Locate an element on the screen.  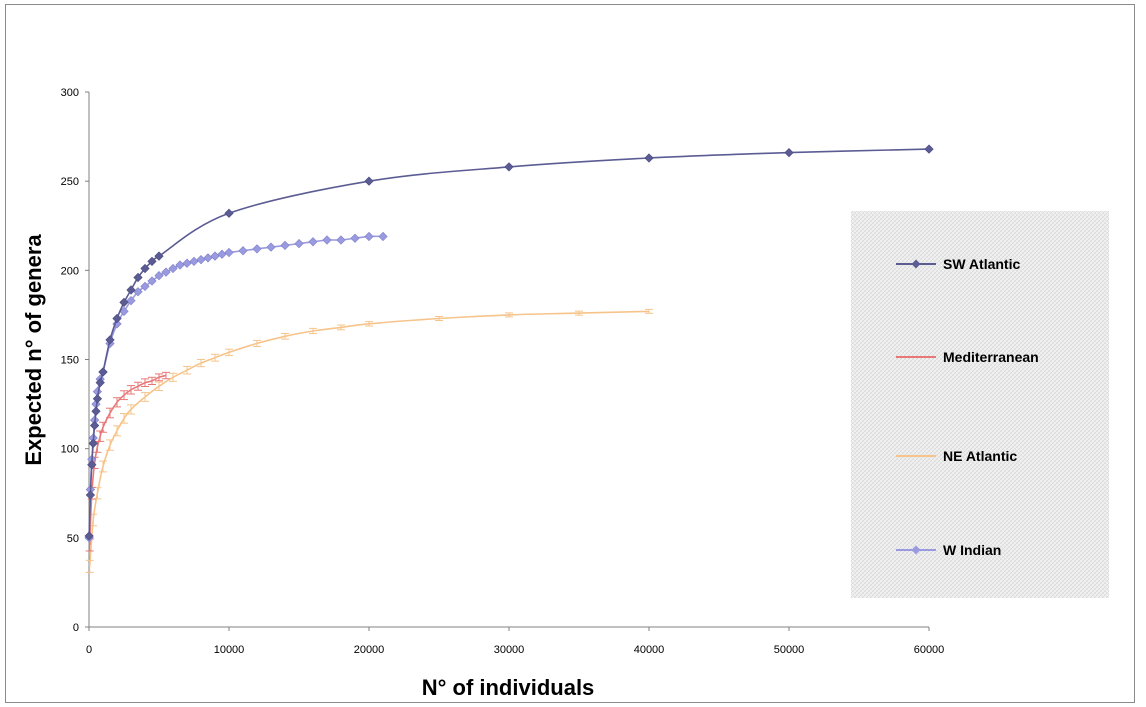
x-tick-label: 20000 is located at coordinates (369, 650).